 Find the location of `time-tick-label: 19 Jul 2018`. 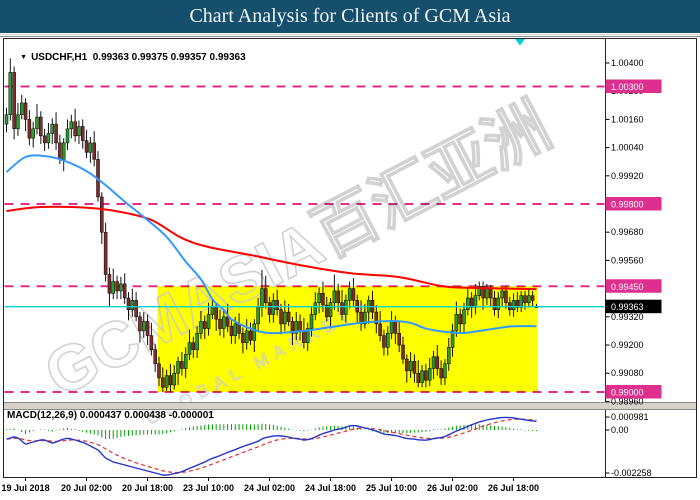

time-tick-label: 19 Jul 2018 is located at coordinates (26, 488).